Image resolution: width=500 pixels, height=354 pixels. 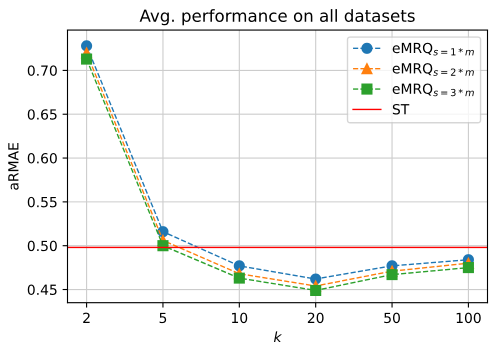 What do you see at coordinates (13, 166) in the screenshot?
I see `y-axis-title: aRMAE` at bounding box center [13, 166].